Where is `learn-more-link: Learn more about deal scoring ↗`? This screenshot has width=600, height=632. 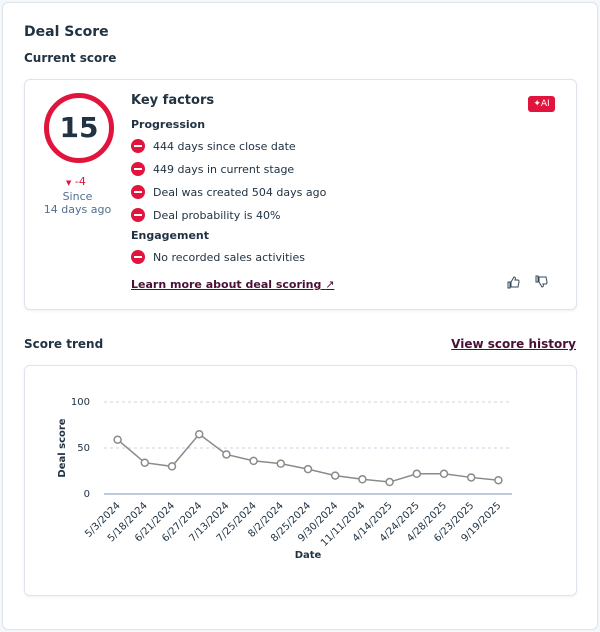 learn-more-link: Learn more about deal scoring ↗ is located at coordinates (233, 284).